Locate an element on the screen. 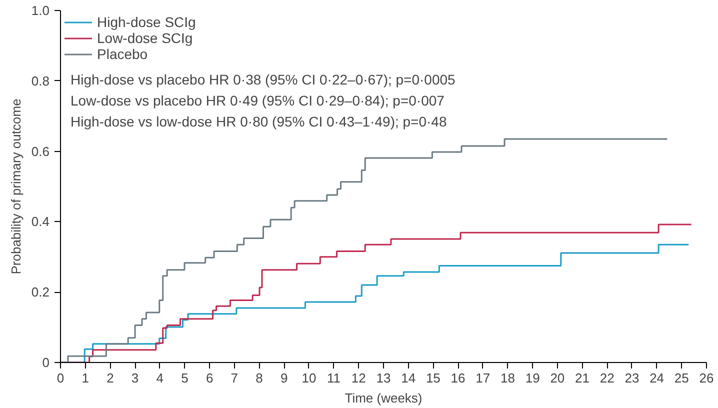 This screenshot has height=408, width=718. x-tick-label: 1 is located at coordinates (85, 378).